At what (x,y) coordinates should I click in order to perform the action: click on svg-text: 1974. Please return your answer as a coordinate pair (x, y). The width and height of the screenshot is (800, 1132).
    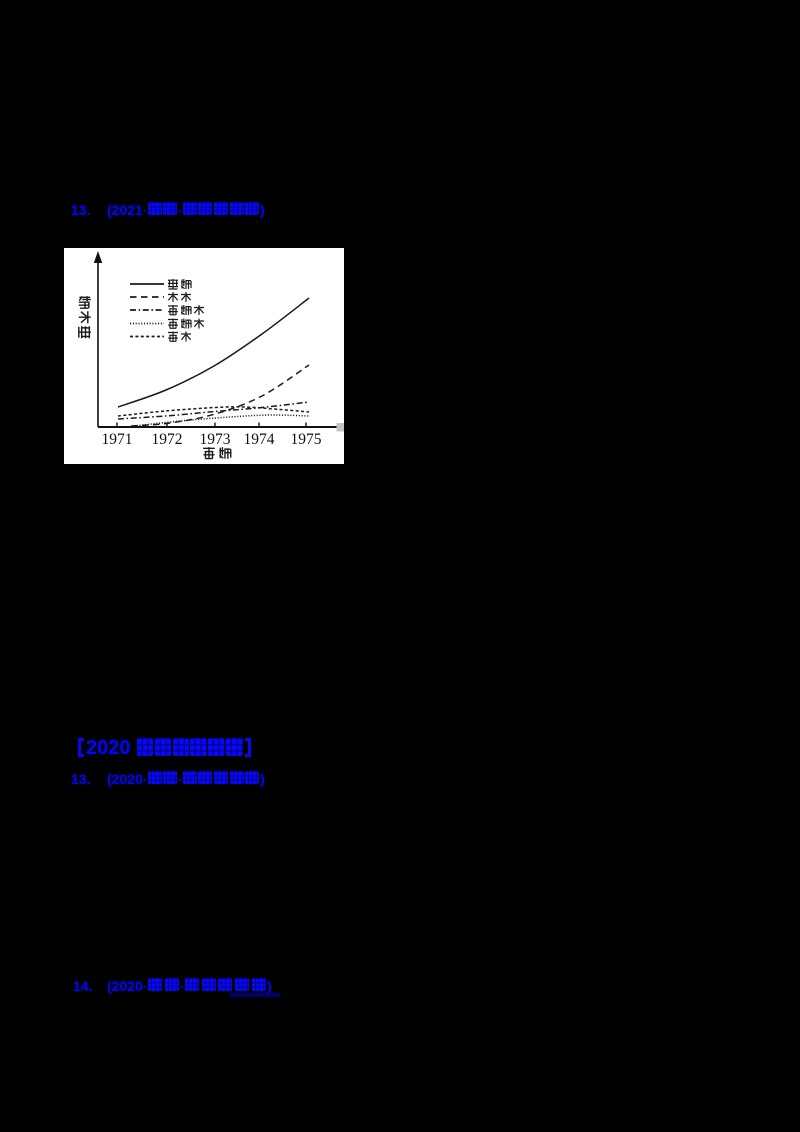
    Looking at the image, I should click on (259, 439).